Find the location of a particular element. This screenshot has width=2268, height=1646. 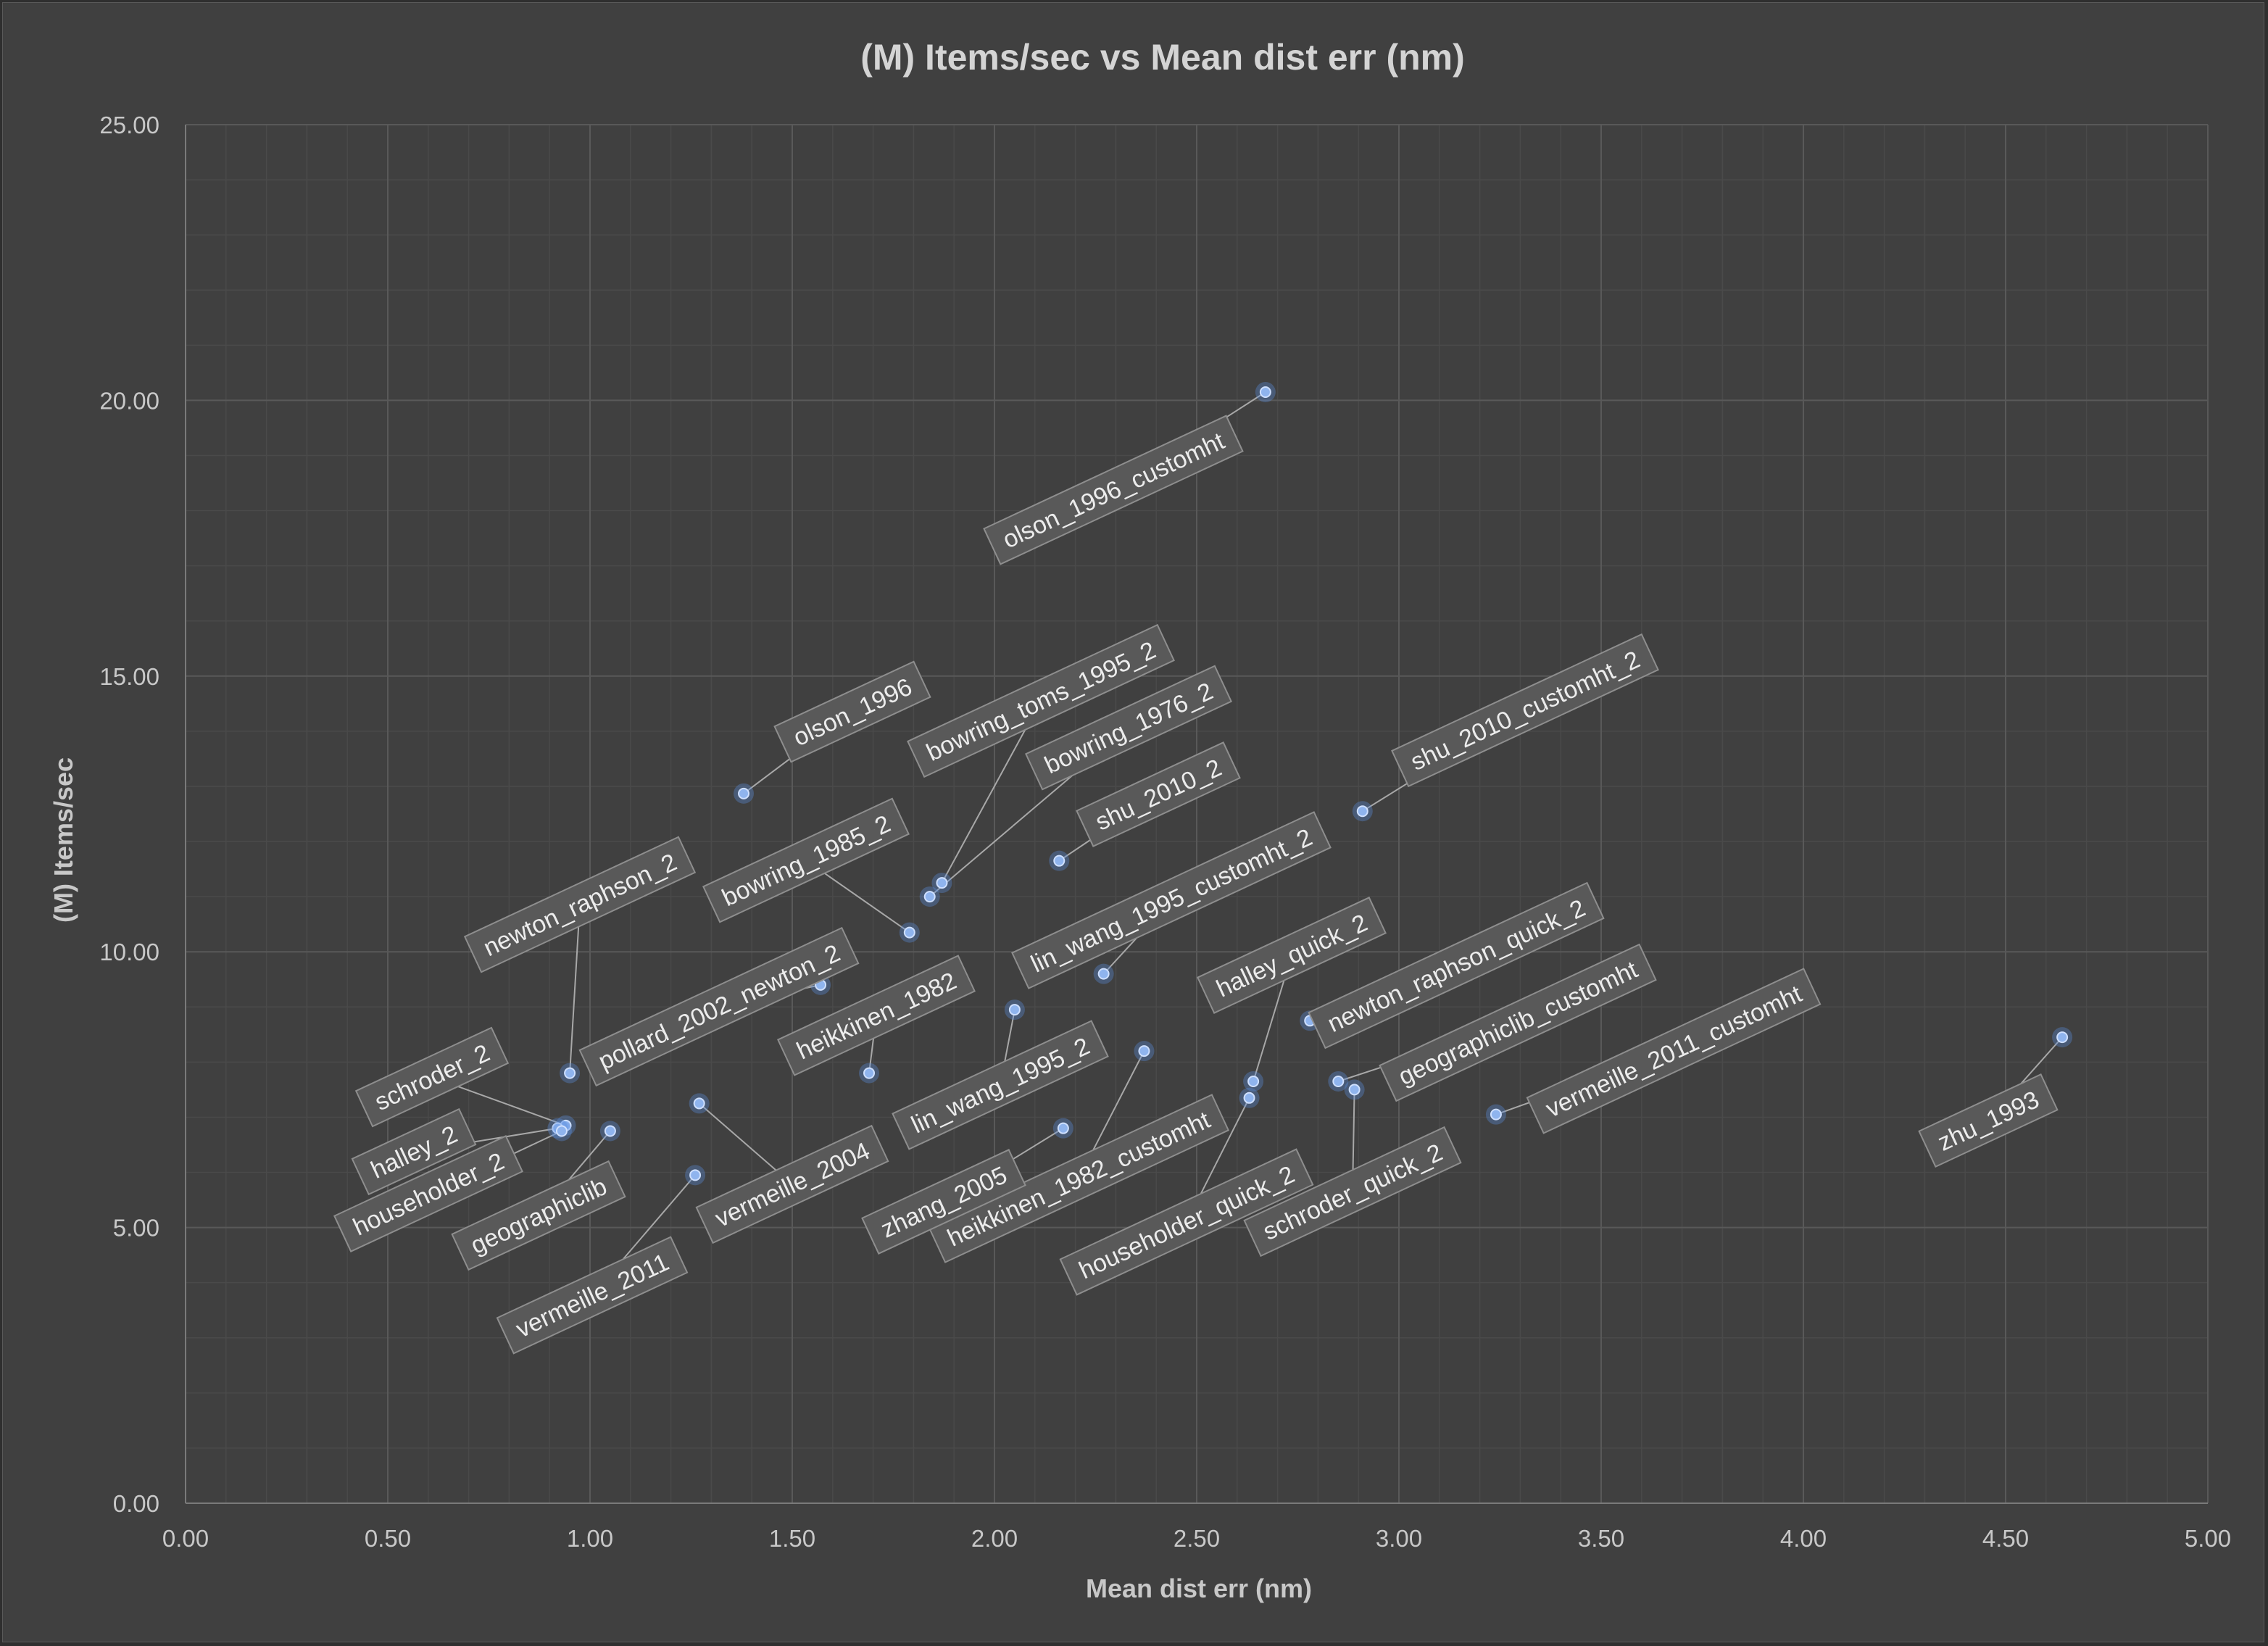

data-label: olson_1996_customht is located at coordinates (1113, 490).